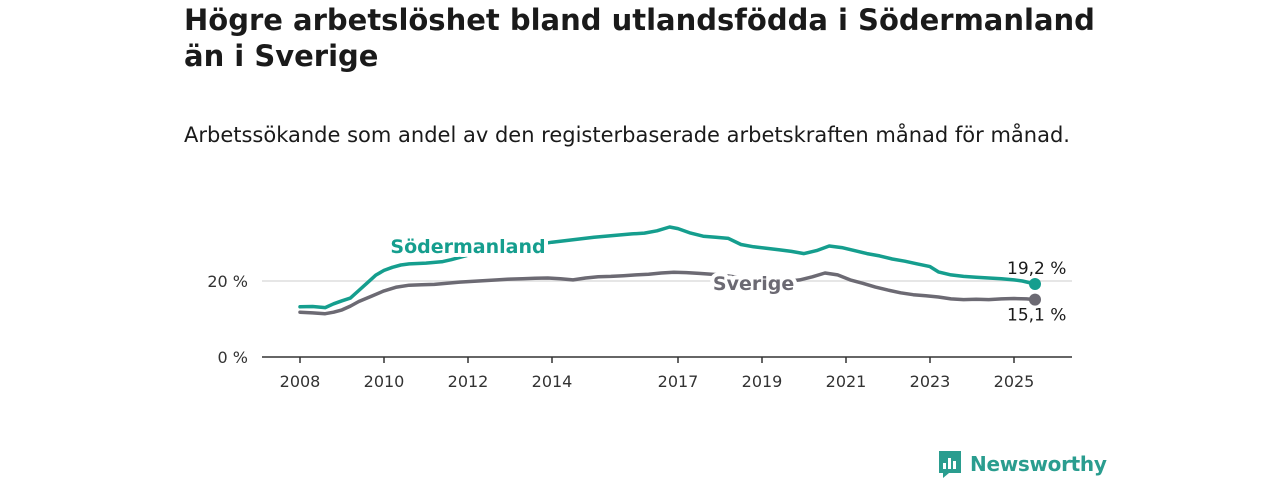 The width and height of the screenshot is (1280, 480). Describe the element at coordinates (227, 281) in the screenshot. I see `y-tick-label: 20 %` at that location.